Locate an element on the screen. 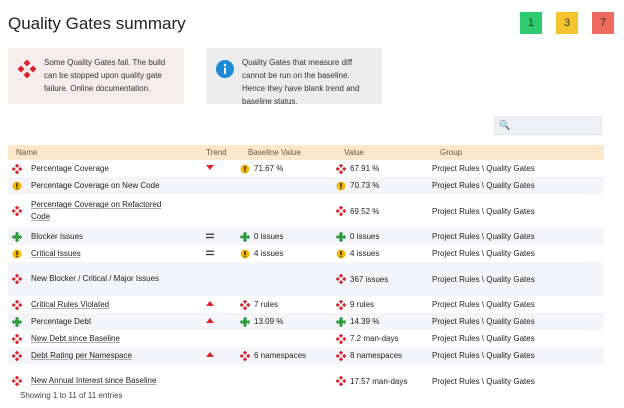 This screenshot has height=408, width=624. rule-name: Blocker Issues is located at coordinates (57, 236).